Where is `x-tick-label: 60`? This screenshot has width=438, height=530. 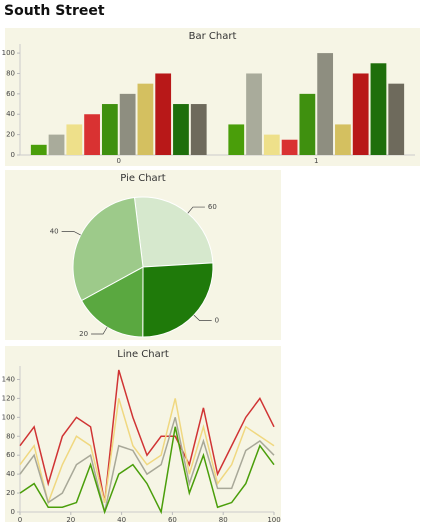
x-tick-label: 60 is located at coordinates (172, 520).